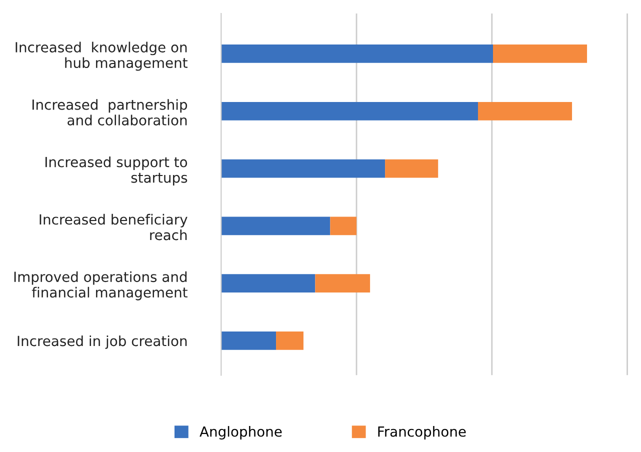 The height and width of the screenshot is (452, 641). What do you see at coordinates (101, 285) in the screenshot?
I see `y-tick-label: Improved operations and financial management` at bounding box center [101, 285].